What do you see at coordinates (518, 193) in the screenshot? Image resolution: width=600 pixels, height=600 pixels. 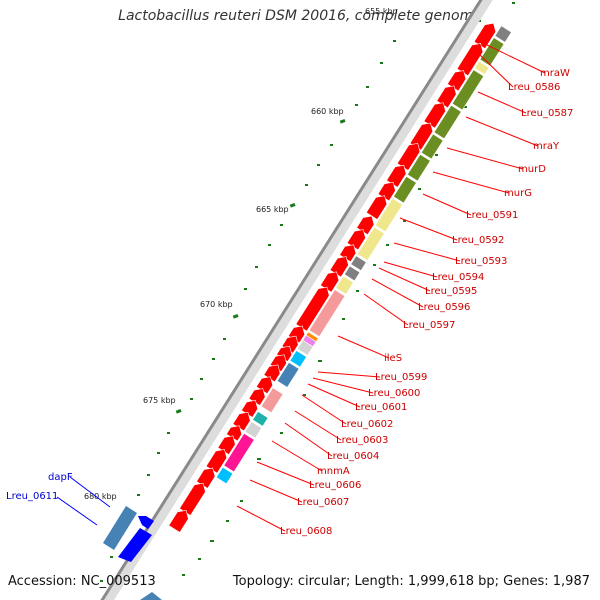 I see `label-murG: murG` at bounding box center [518, 193].